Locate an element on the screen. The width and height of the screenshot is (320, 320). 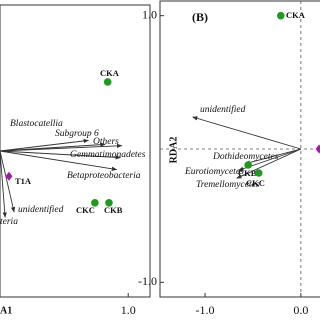
x-tick-label: 0.0 is located at coordinates (300, 310).